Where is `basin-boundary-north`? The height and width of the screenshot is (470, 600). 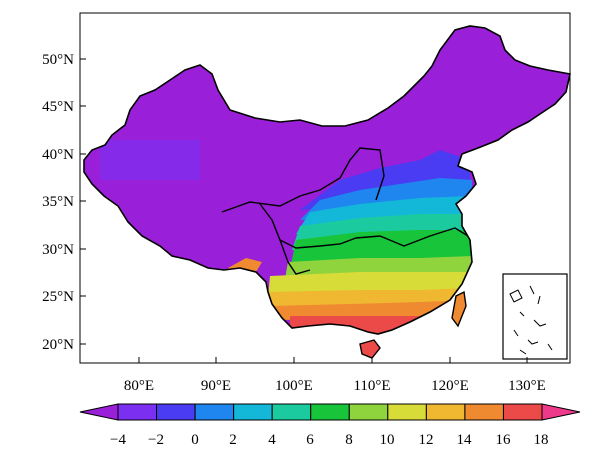 basin-boundary-north is located at coordinates (303, 180).